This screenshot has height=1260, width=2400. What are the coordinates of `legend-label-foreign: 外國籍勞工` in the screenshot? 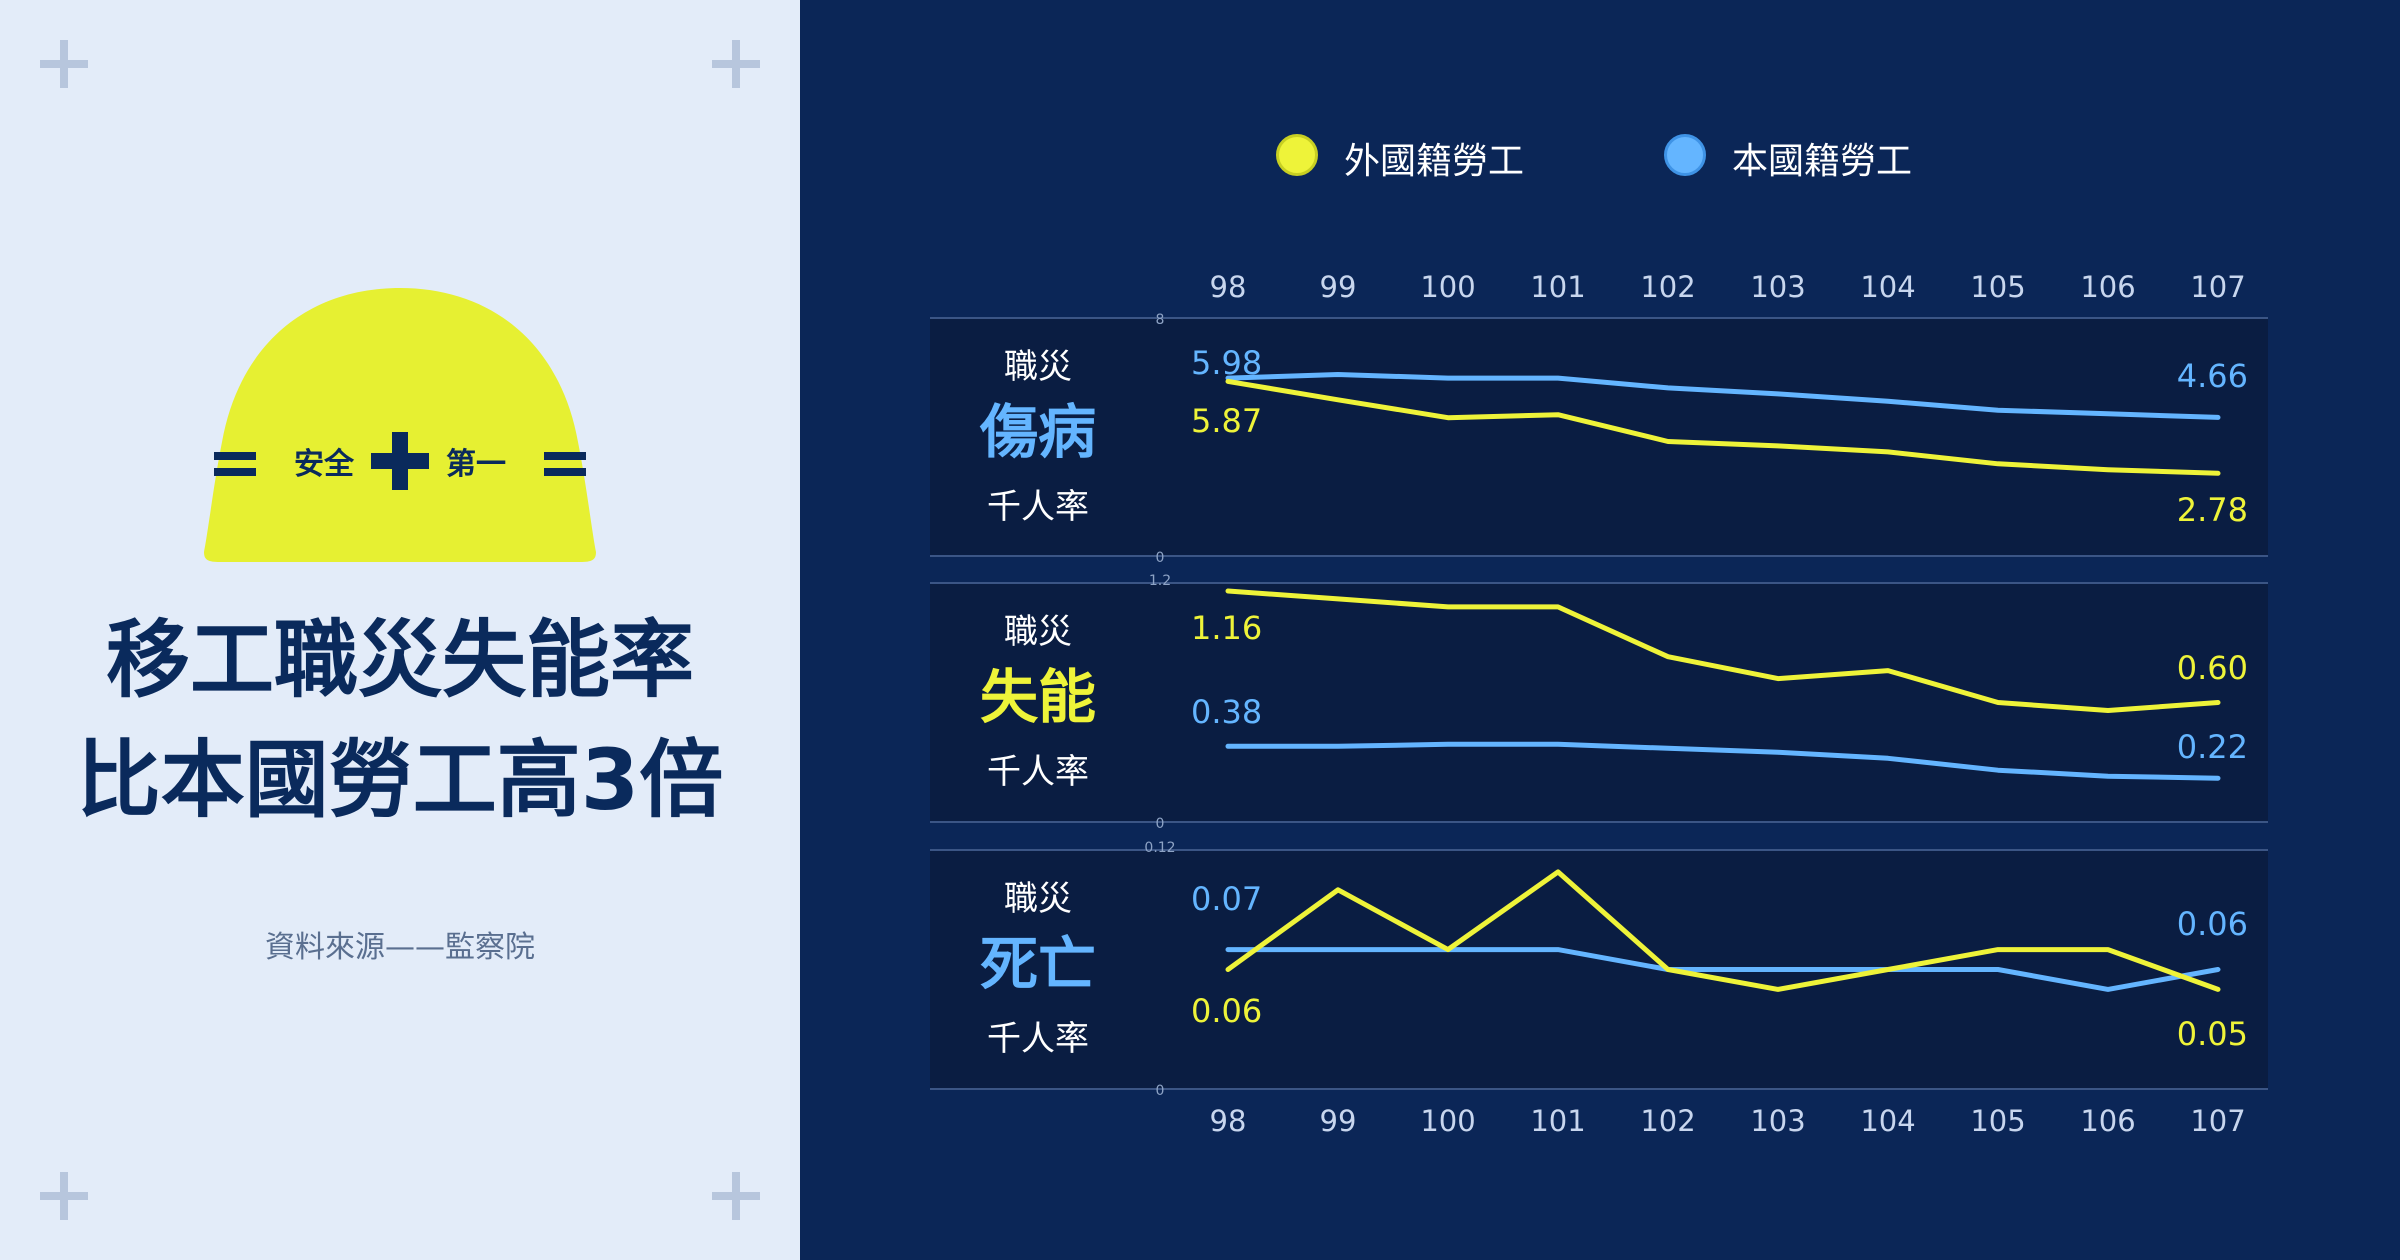 It's located at (1434, 161).